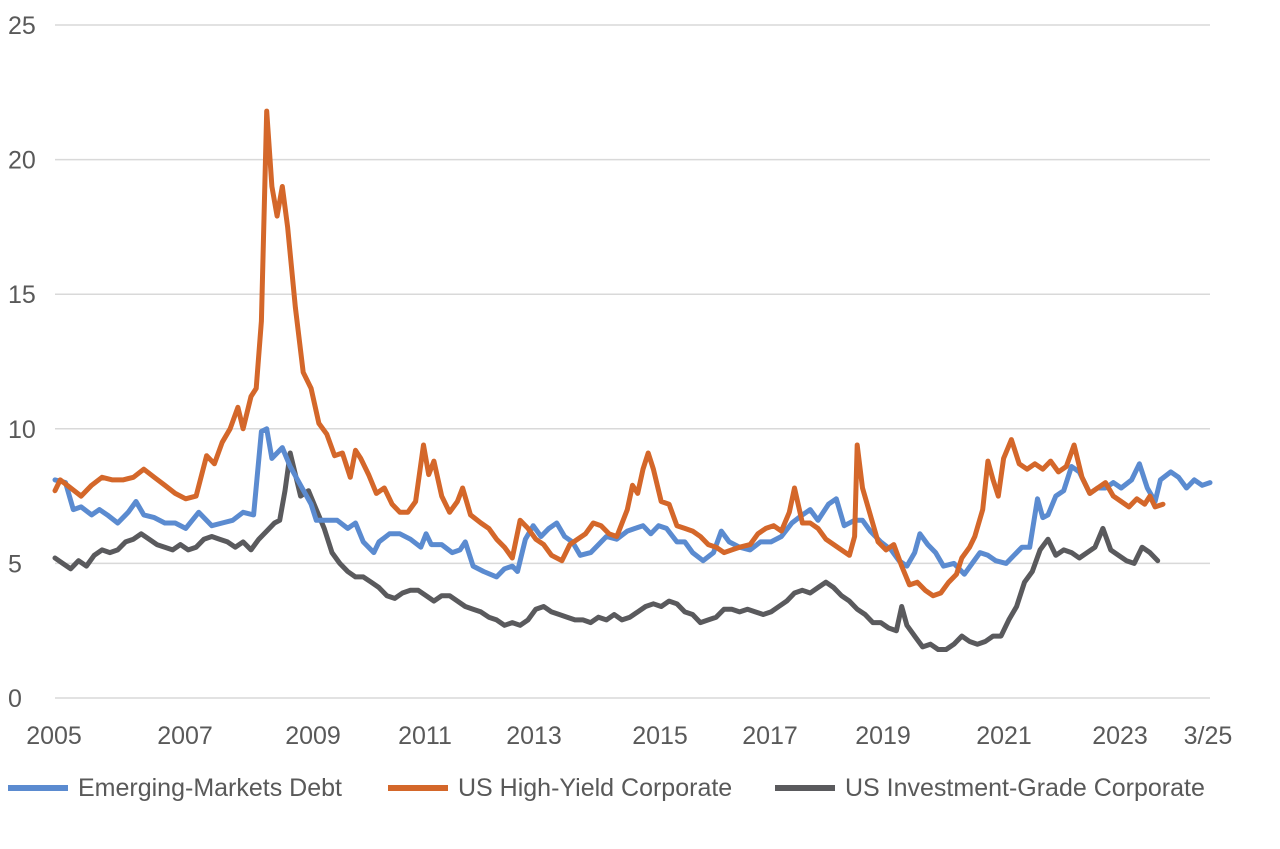 The height and width of the screenshot is (849, 1280). Describe the element at coordinates (22, 295) in the screenshot. I see `y-tick-label: 15` at that location.